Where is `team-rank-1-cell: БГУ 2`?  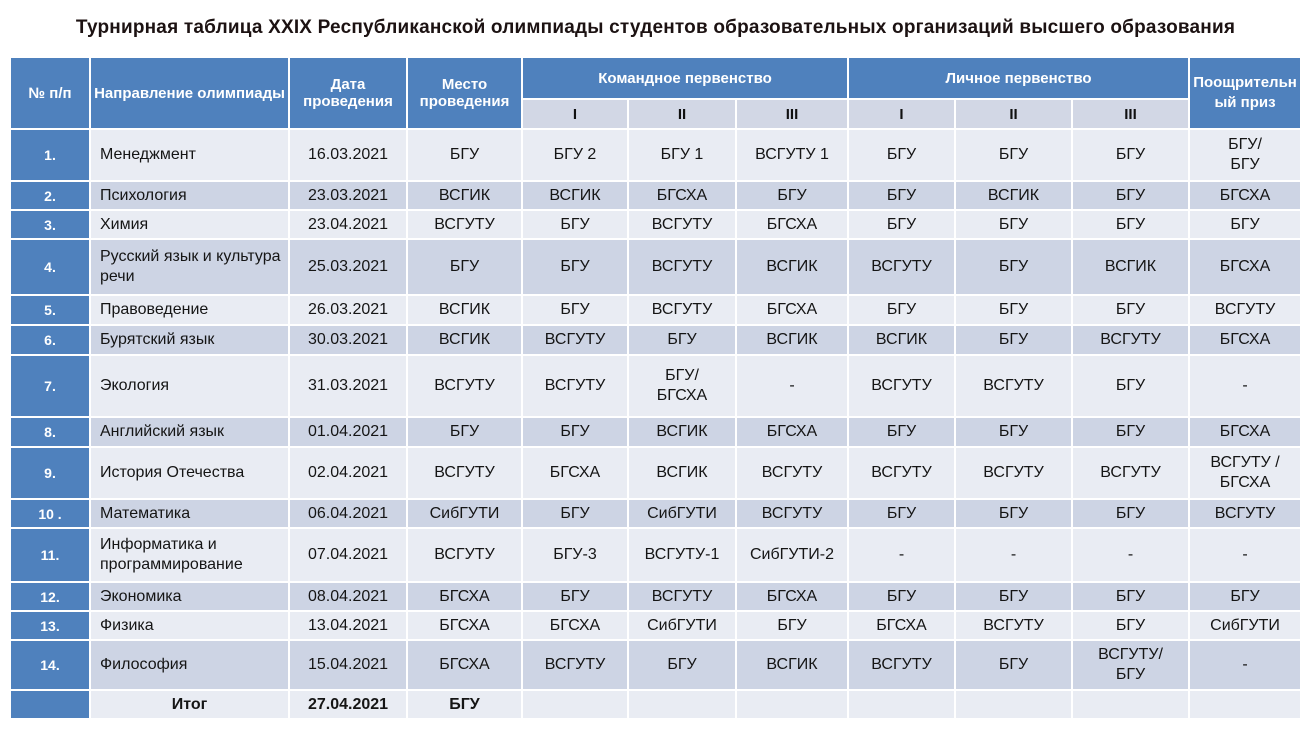 team-rank-1-cell: БГУ 2 is located at coordinates (575, 155).